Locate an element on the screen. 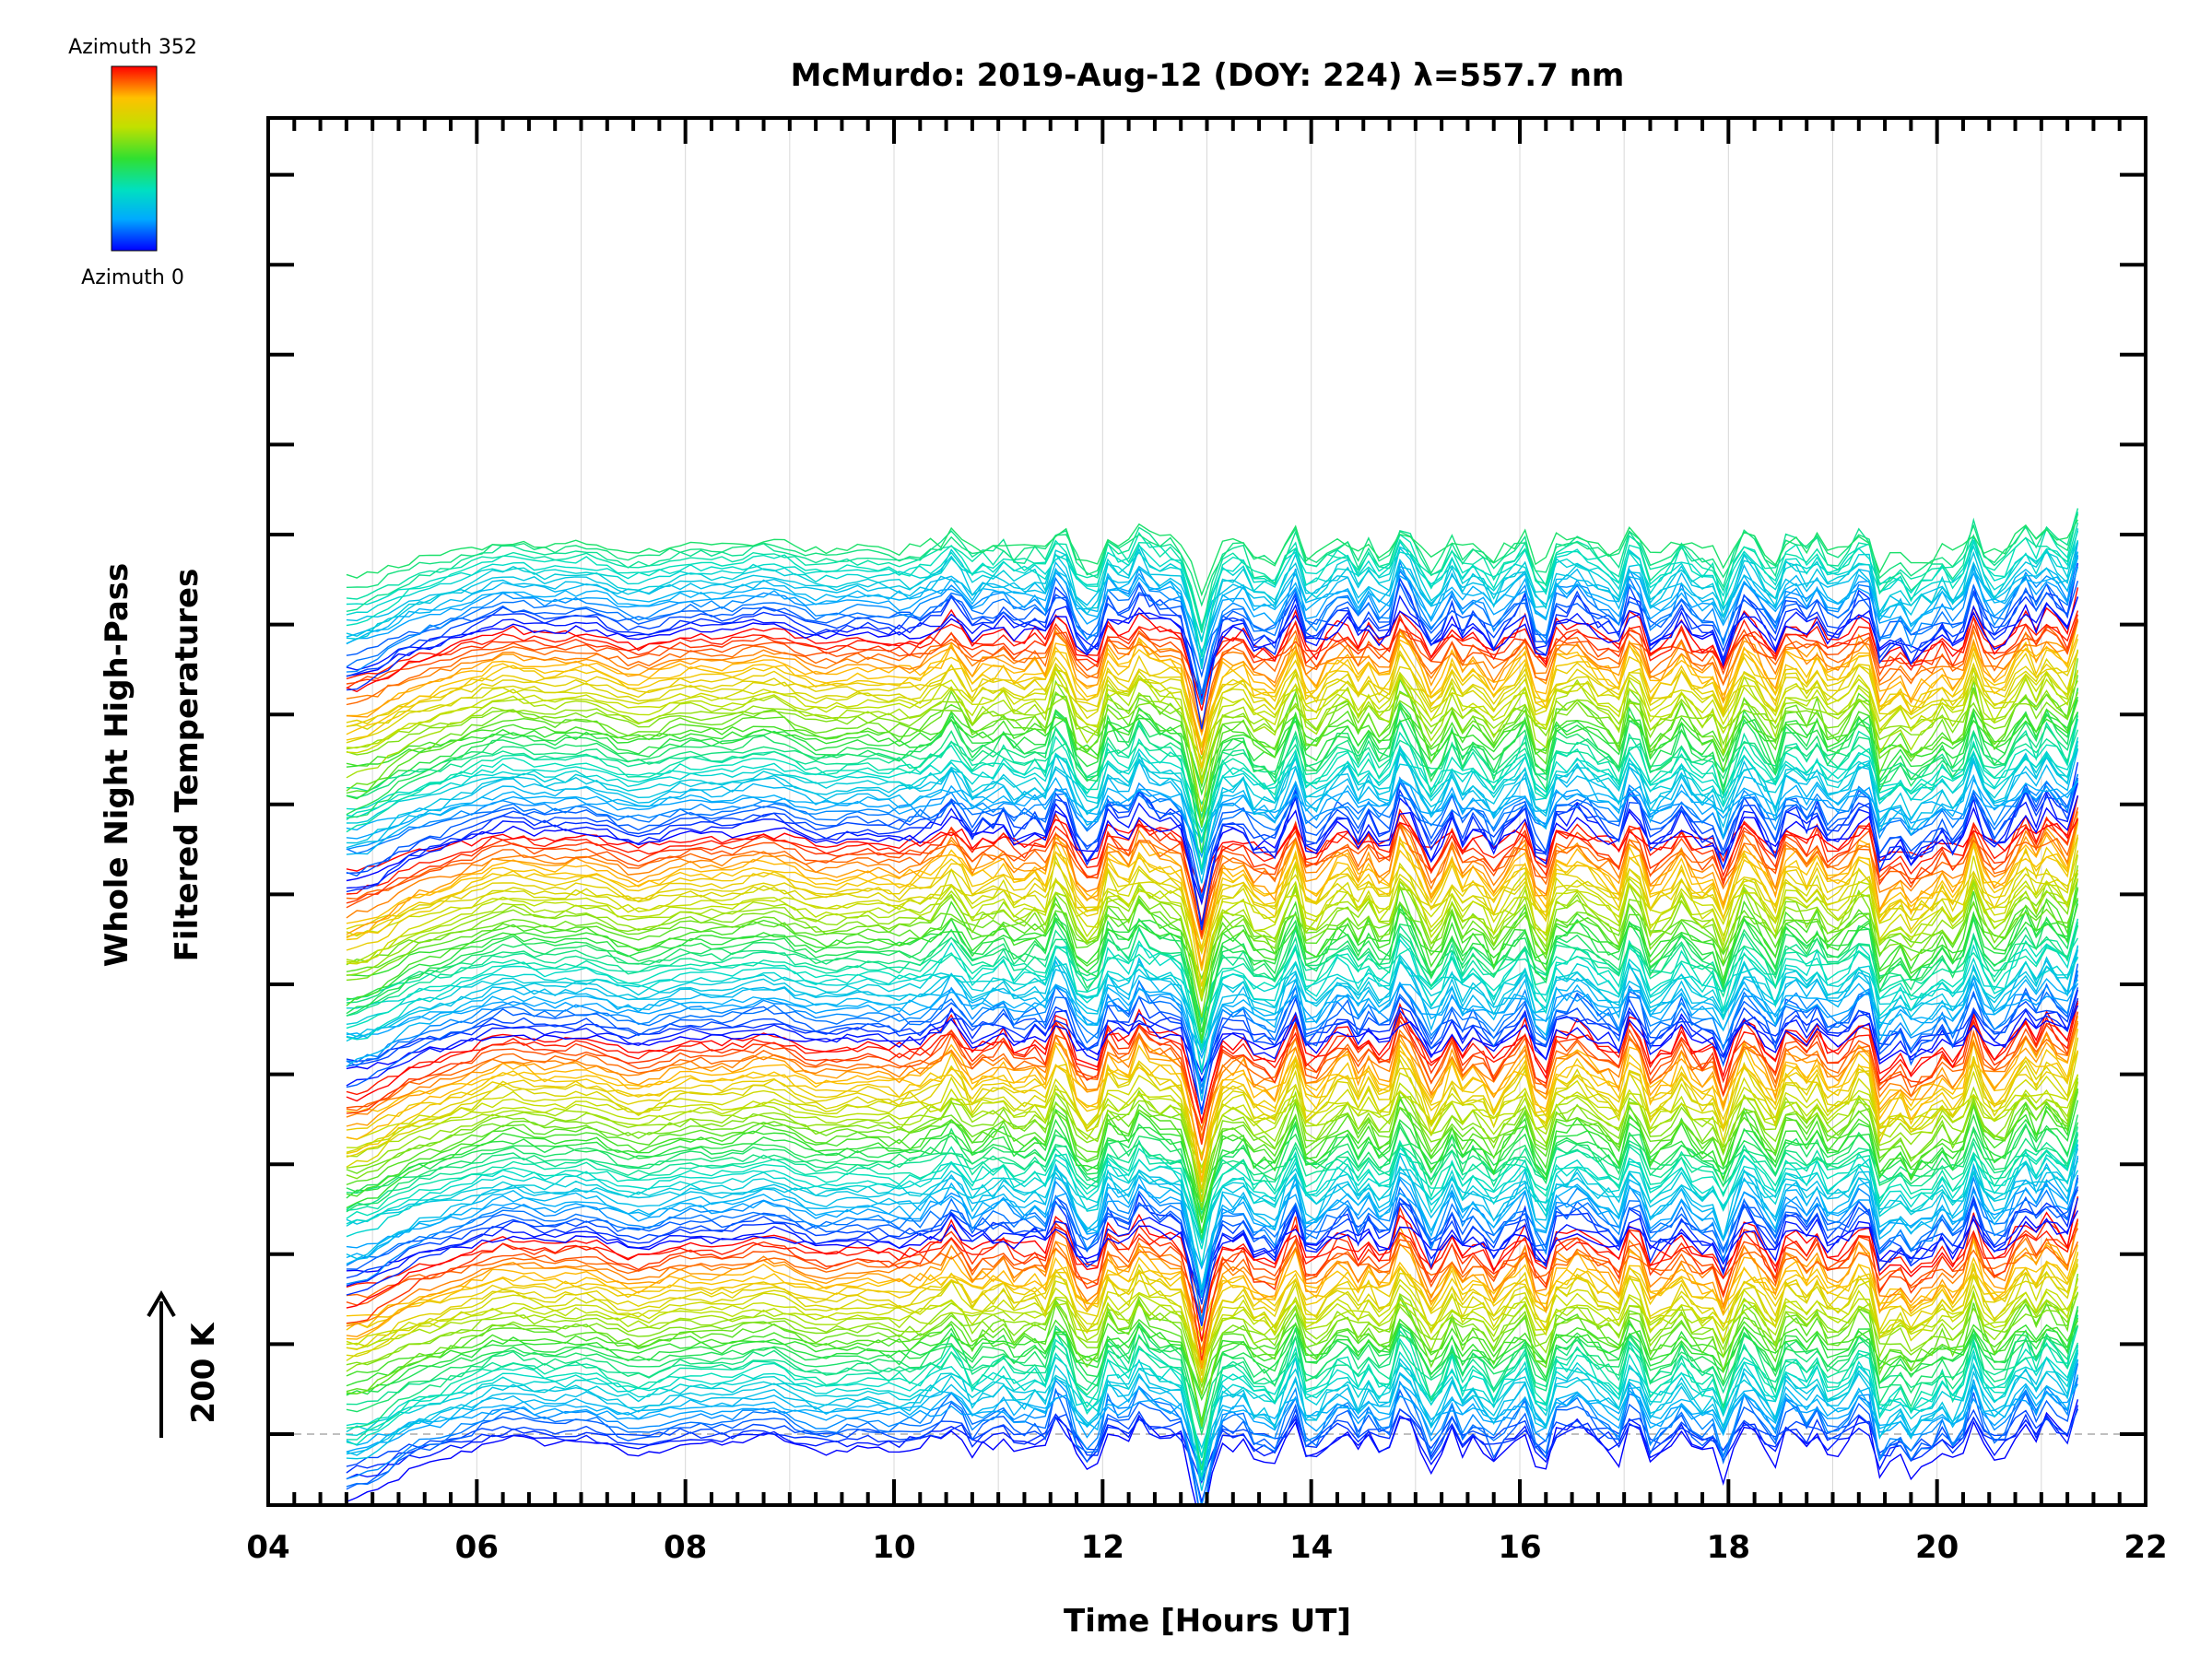 The width and height of the screenshot is (2212, 1659). colorbar-gradient is located at coordinates (134, 158).